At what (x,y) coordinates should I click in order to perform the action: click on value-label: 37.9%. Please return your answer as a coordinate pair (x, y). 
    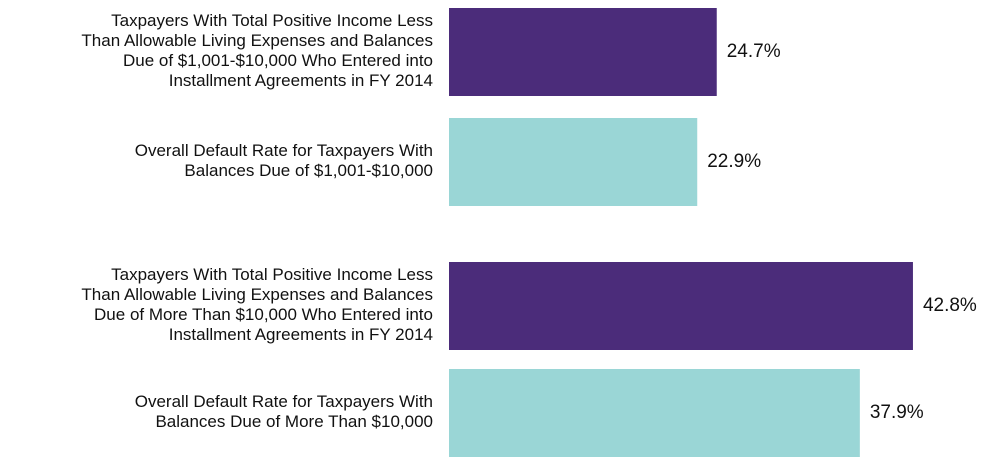
    Looking at the image, I should click on (897, 412).